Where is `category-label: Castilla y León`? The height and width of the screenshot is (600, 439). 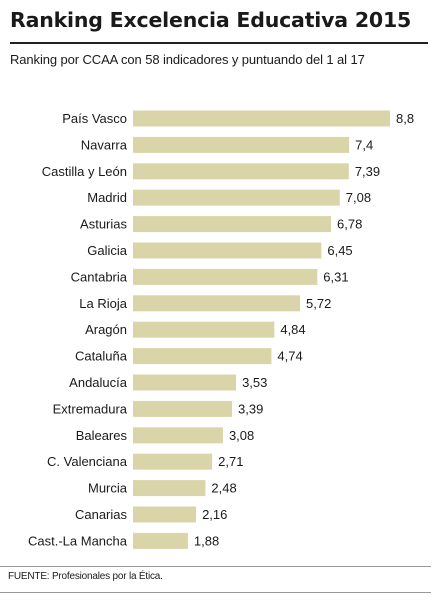 category-label: Castilla y León is located at coordinates (84, 171).